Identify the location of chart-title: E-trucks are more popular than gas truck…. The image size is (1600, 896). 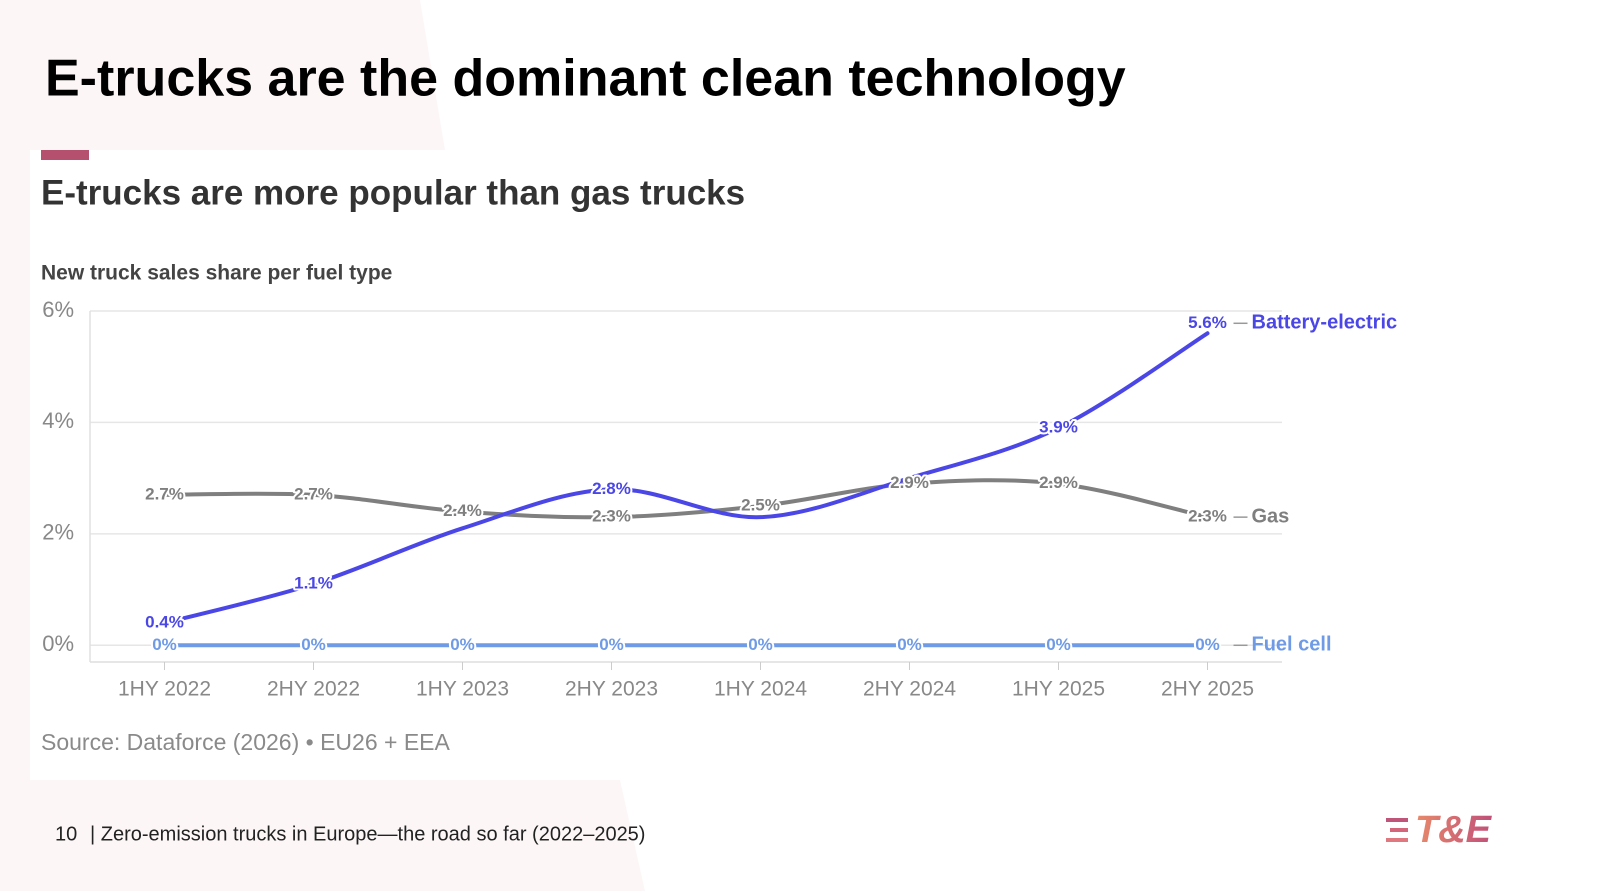
(393, 192).